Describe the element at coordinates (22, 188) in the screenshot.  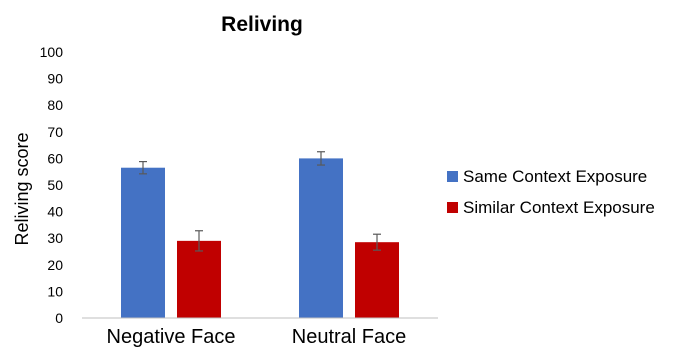
I see `y-axis-label: Reliving score` at that location.